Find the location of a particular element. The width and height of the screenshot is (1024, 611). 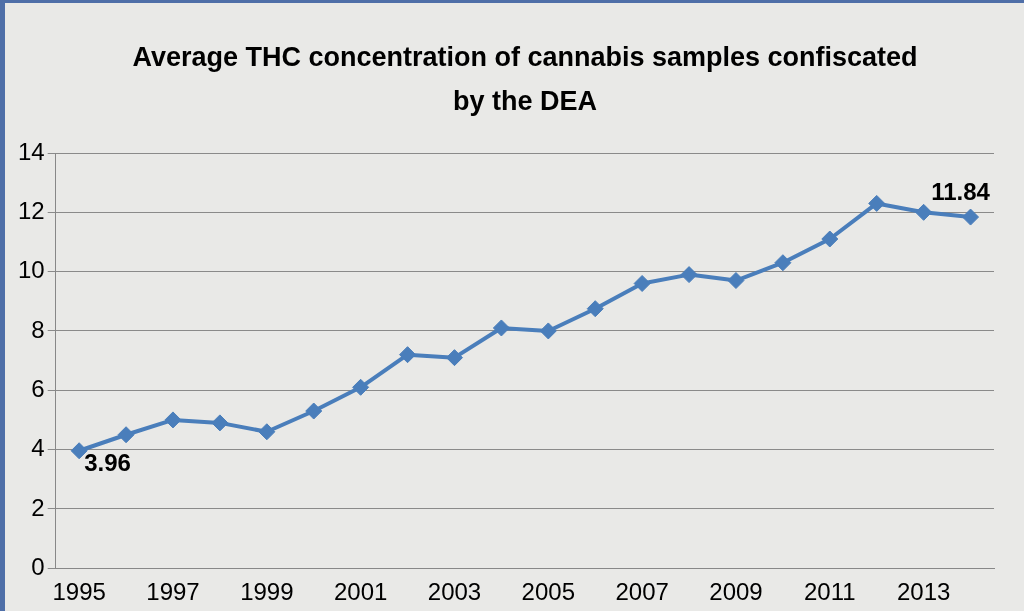

data-label: 3.96 is located at coordinates (107, 463).